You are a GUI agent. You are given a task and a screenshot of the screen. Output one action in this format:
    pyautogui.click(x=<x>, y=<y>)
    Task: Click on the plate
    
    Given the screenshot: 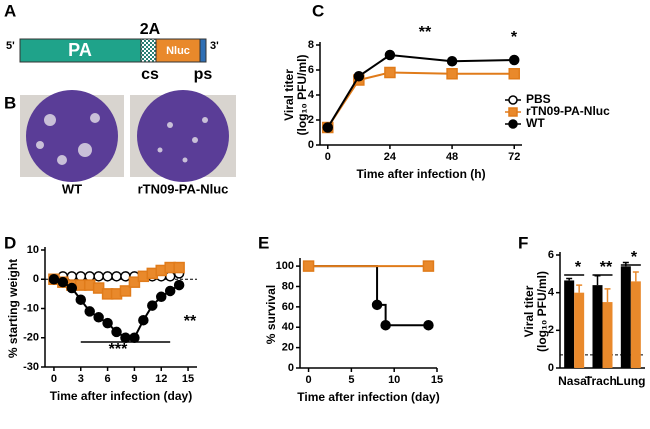 What is the action you would take?
    pyautogui.click(x=183, y=136)
    